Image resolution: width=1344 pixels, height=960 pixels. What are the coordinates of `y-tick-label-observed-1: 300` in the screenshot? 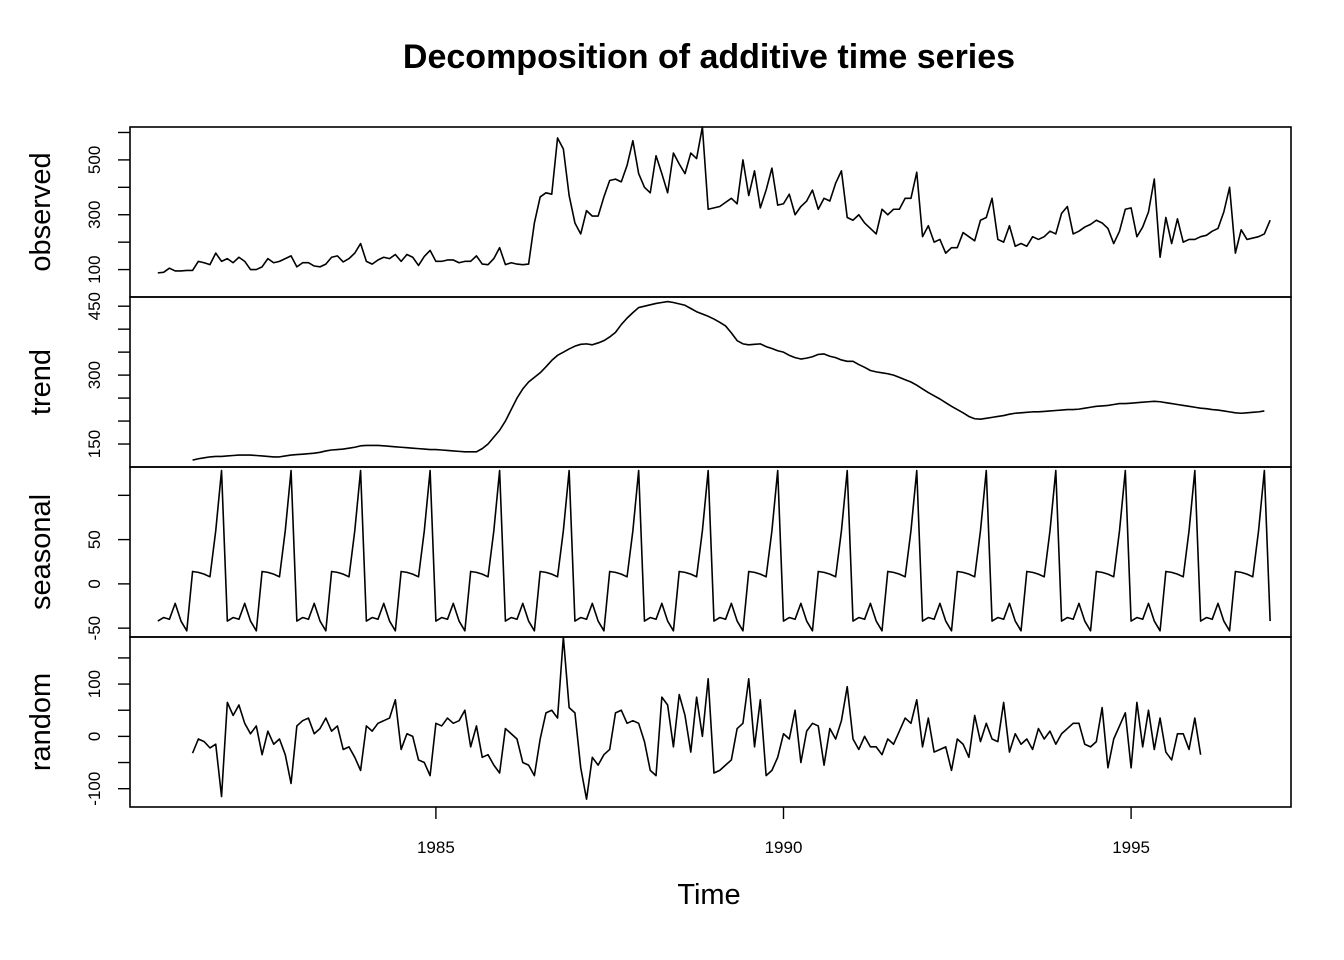 It's located at (94, 215).